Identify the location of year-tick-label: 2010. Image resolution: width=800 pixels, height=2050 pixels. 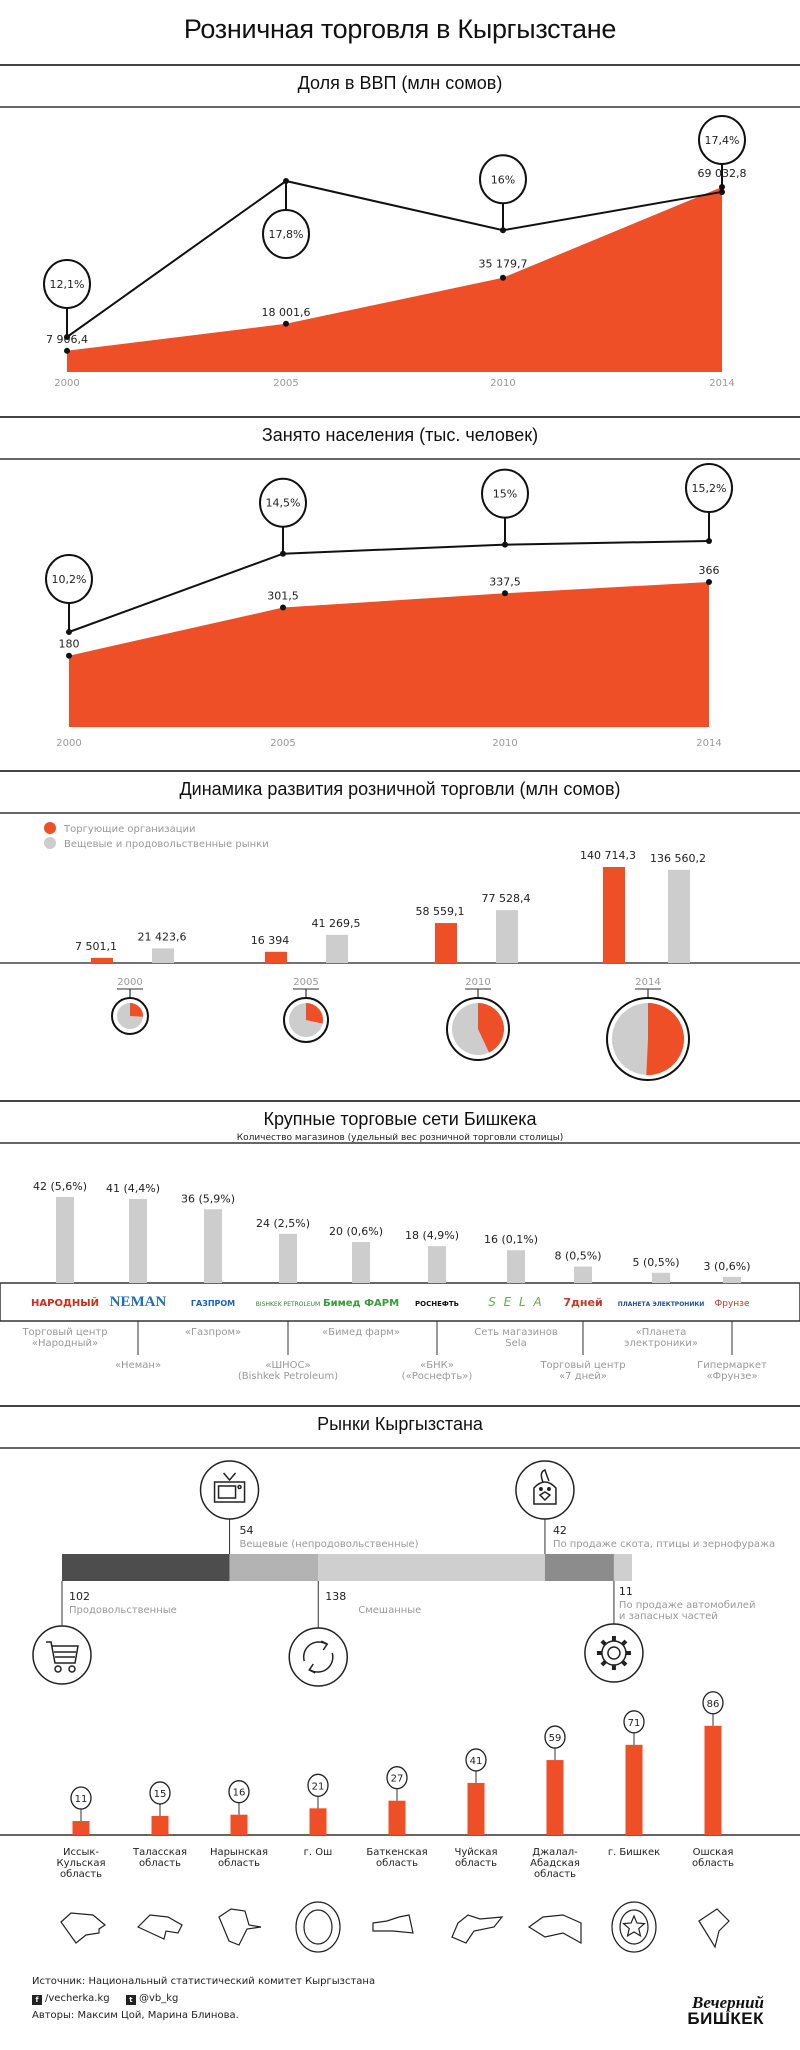
(504, 743).